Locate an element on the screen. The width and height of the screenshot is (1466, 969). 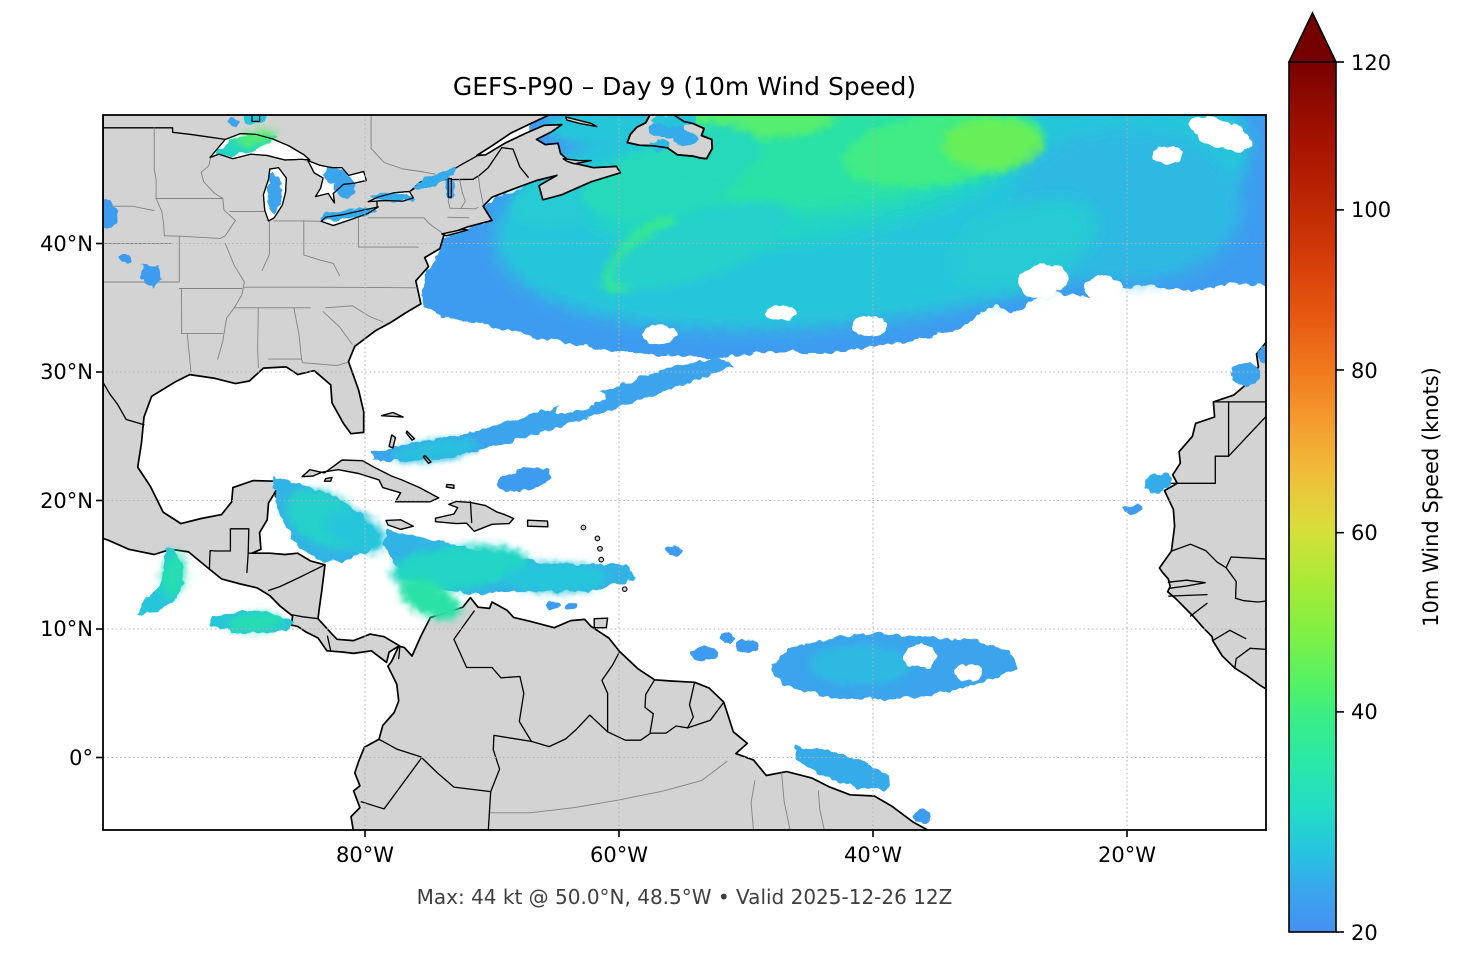
cb-tick-label-40: 40 is located at coordinates (1364, 712).